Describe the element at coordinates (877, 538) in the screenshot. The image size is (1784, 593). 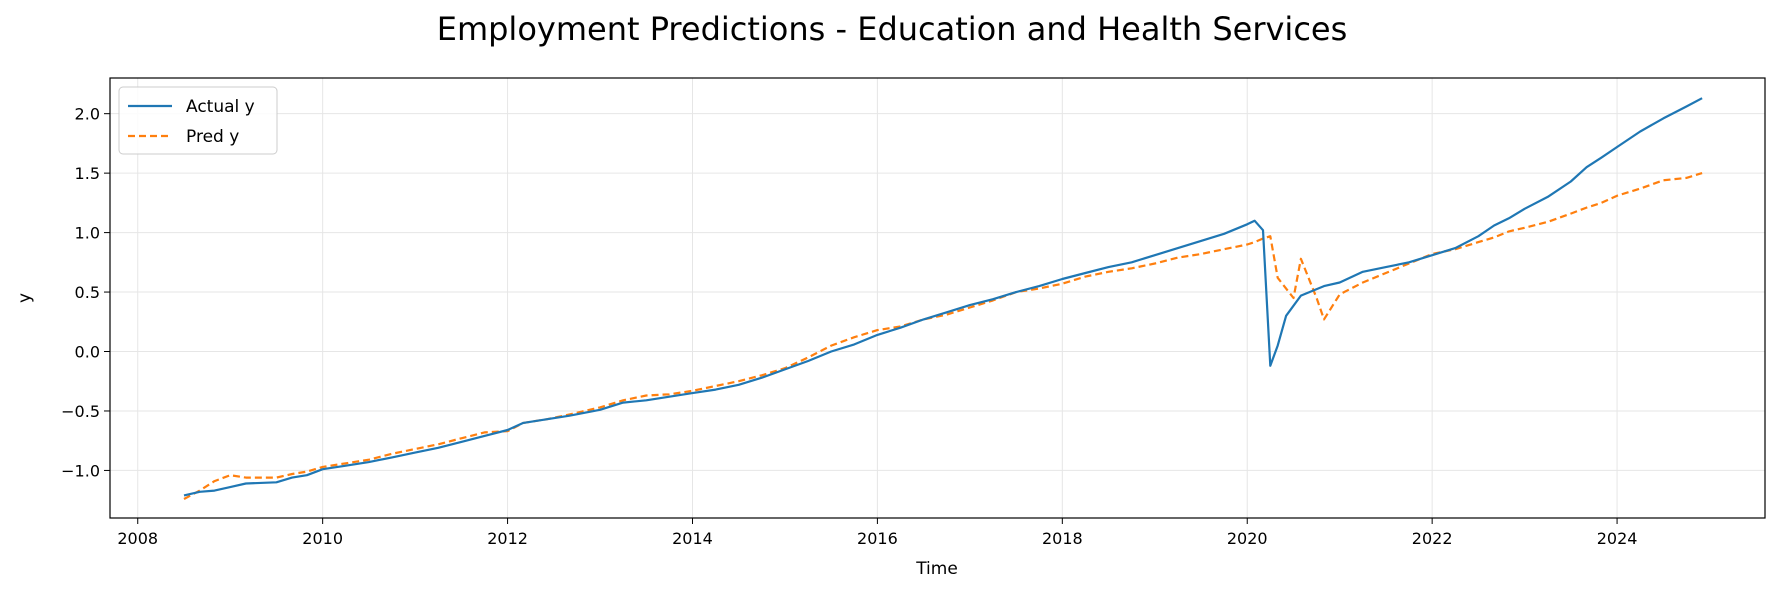
I see `x-tick-label: 2016` at that location.